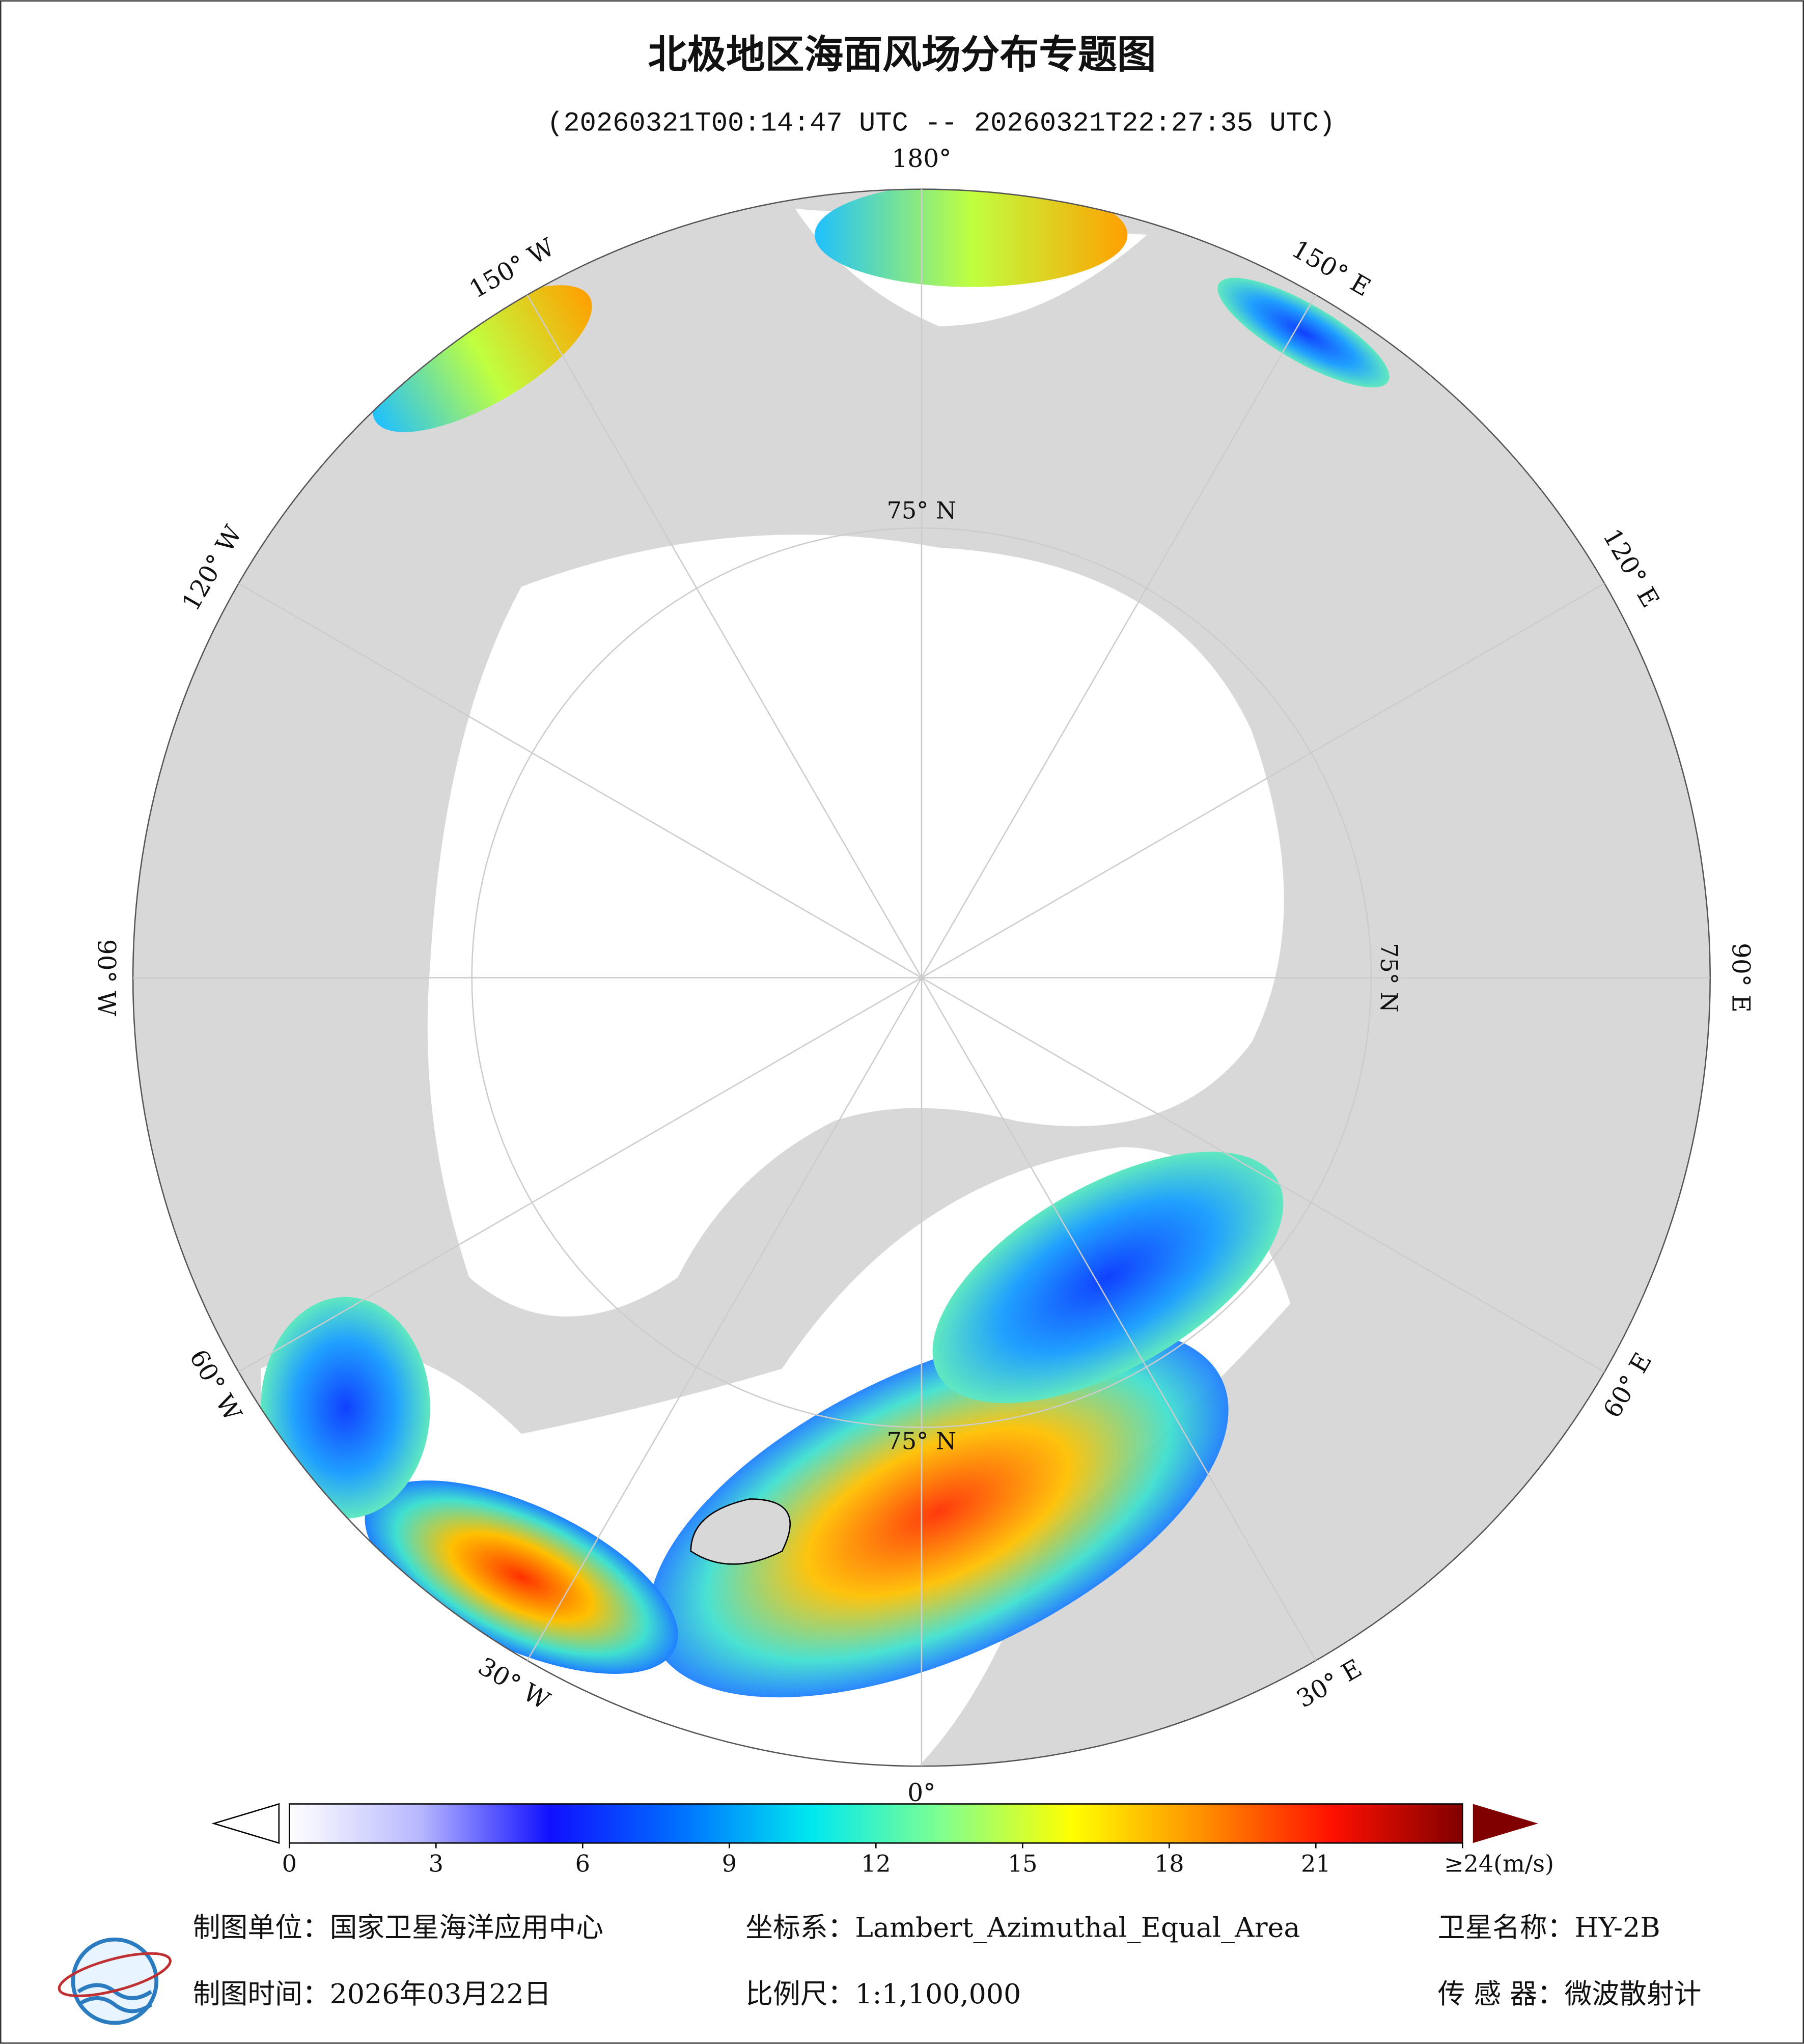 The image size is (1804, 2044). What do you see at coordinates (876, 1823) in the screenshot?
I see `colorbar-body` at bounding box center [876, 1823].